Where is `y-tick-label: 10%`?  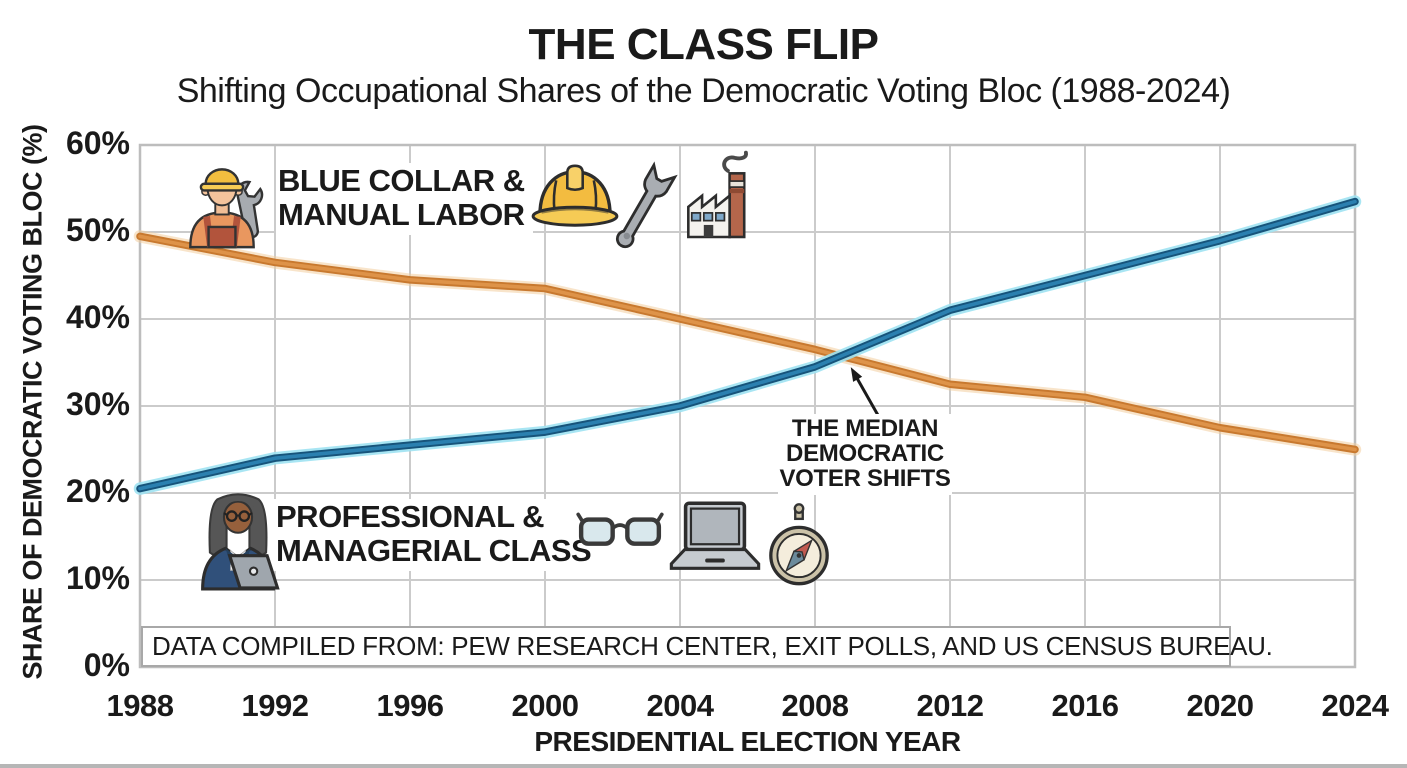 y-tick-label: 10% is located at coordinates (97, 578).